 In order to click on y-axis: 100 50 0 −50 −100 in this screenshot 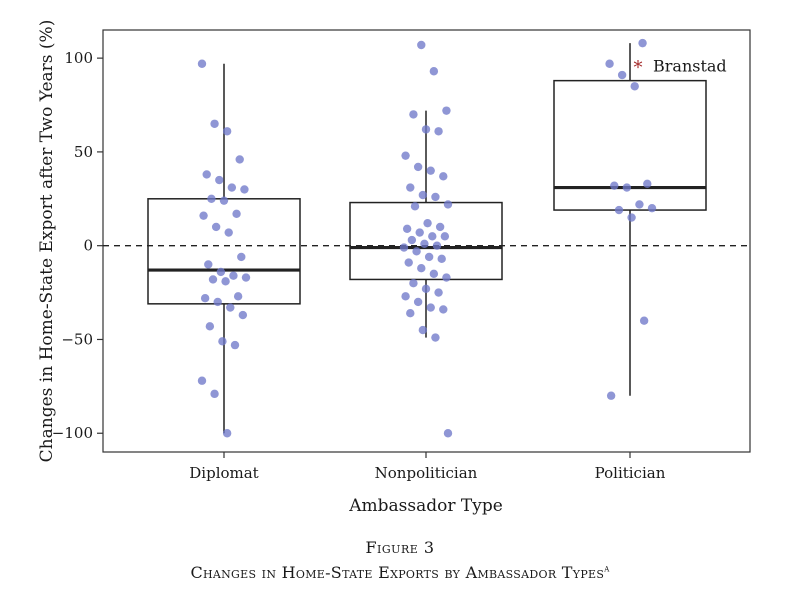, I will do `click(77, 245)`.